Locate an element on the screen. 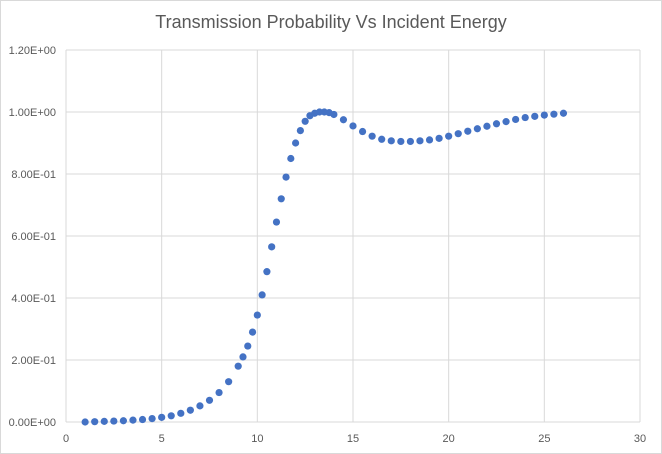  y-tick-label: 6.00E-01 is located at coordinates (33, 237).